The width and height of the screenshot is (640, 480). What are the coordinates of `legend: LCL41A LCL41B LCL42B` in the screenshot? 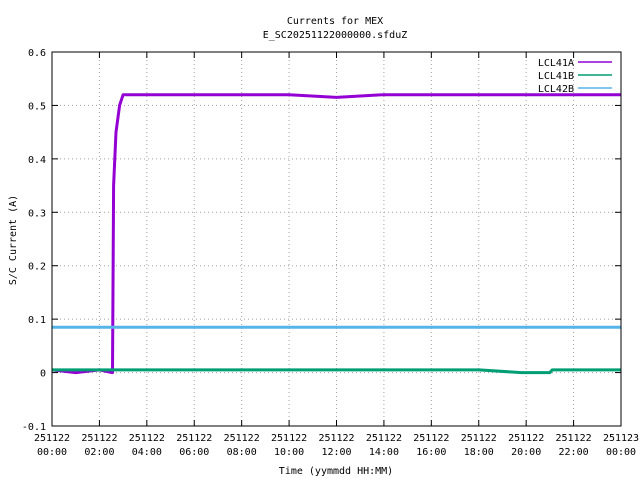 It's located at (575, 76).